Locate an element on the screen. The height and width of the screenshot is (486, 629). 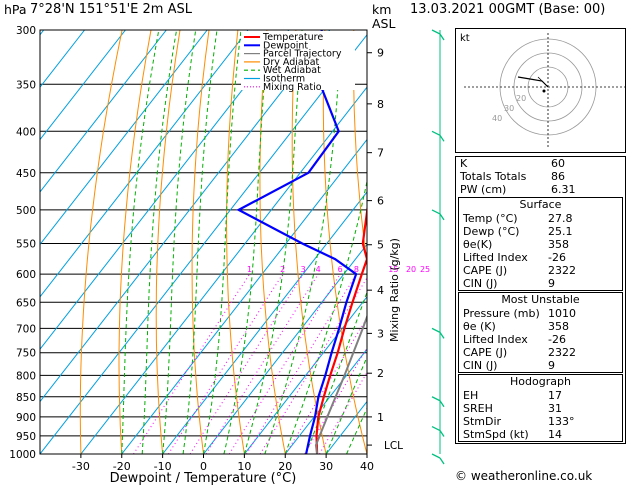
pressure-unit-label: hPa is located at coordinates (15, 9).